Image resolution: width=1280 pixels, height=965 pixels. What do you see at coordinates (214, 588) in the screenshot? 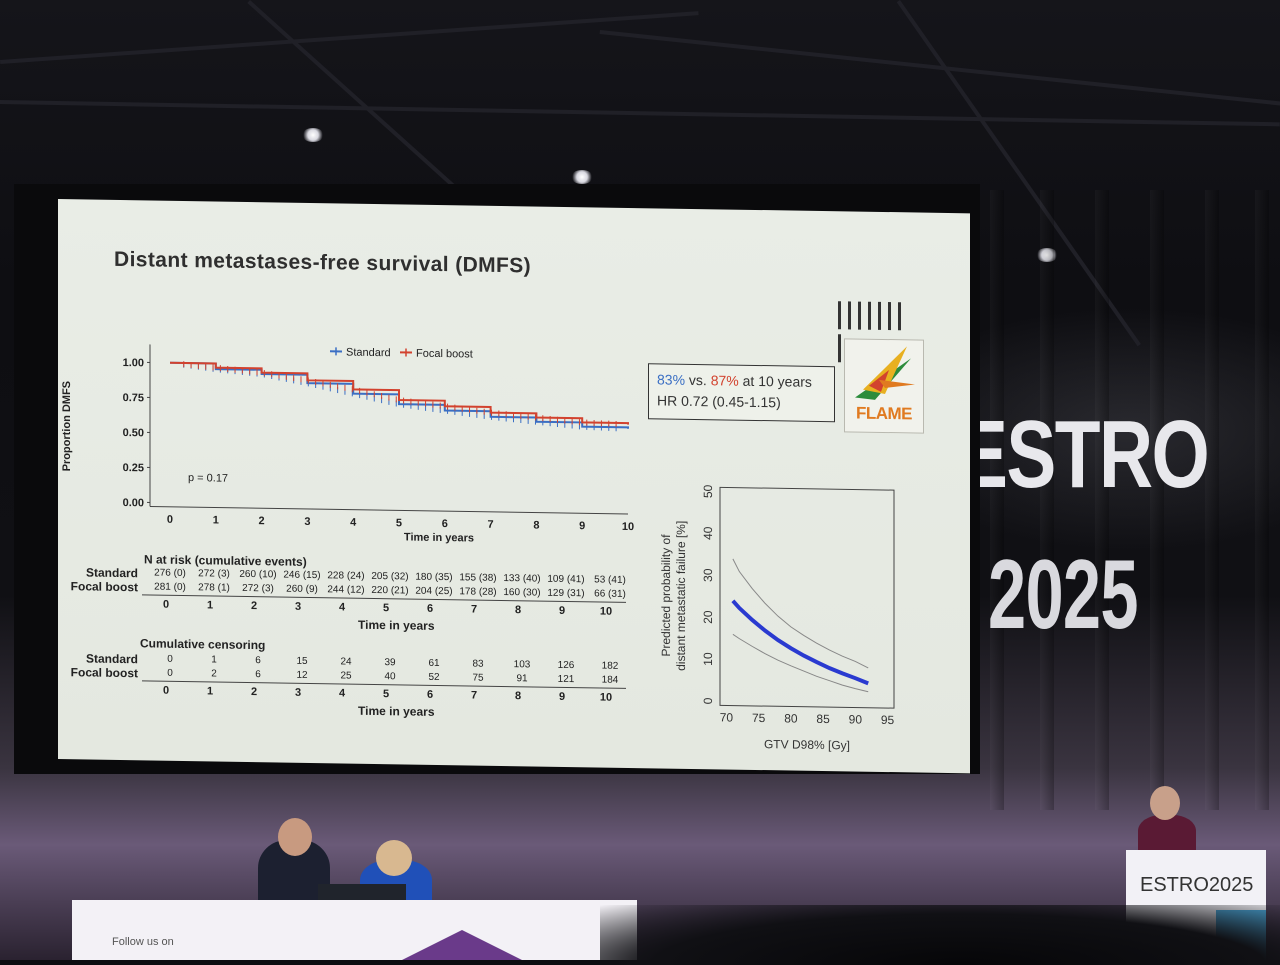
I see `risk-cell: 278 (1)` at bounding box center [214, 588].